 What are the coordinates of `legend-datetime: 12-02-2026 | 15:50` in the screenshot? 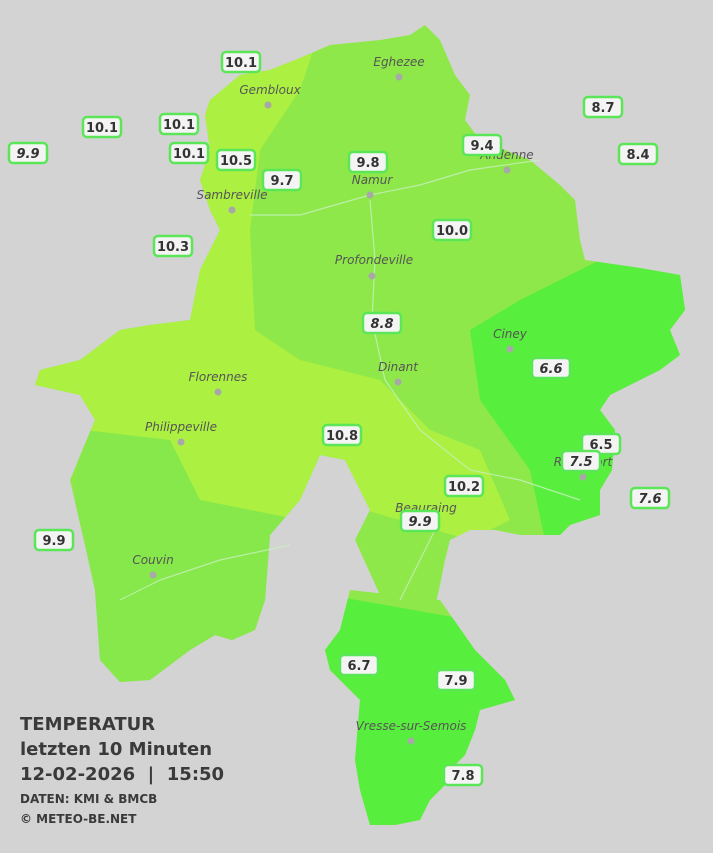 It's located at (122, 774).